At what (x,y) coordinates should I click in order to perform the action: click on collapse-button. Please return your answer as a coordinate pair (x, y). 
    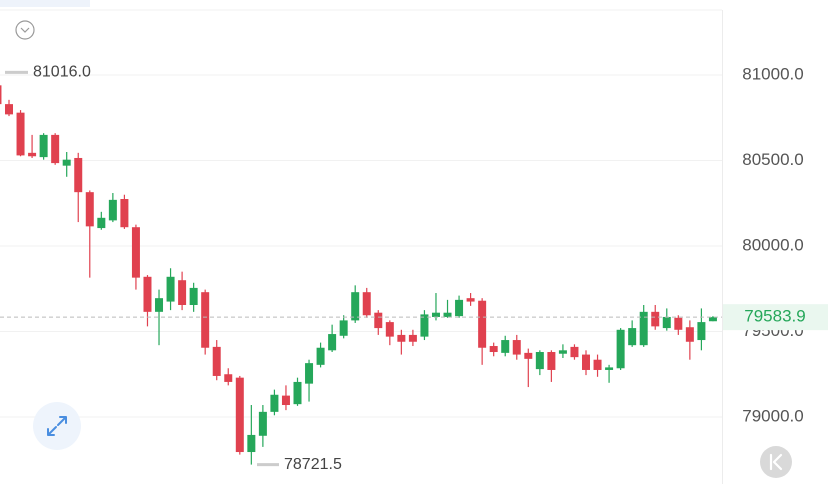
    Looking at the image, I should click on (25, 30).